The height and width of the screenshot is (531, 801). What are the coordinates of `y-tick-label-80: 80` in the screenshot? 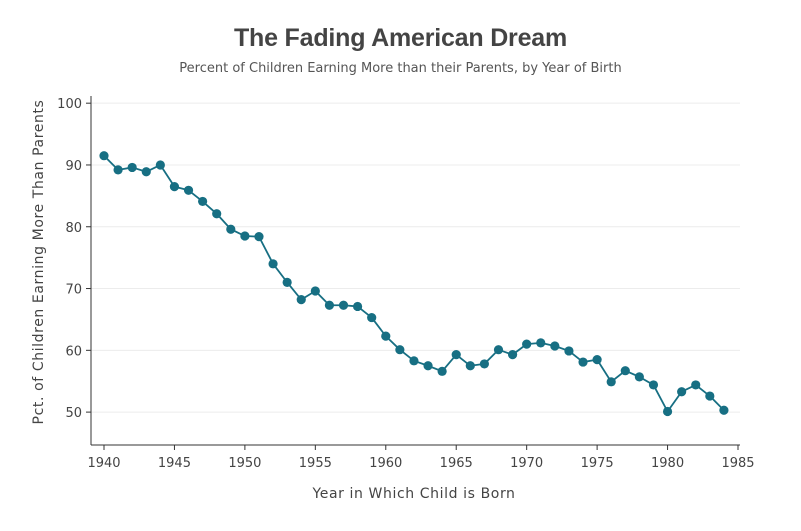 It's located at (73, 228).